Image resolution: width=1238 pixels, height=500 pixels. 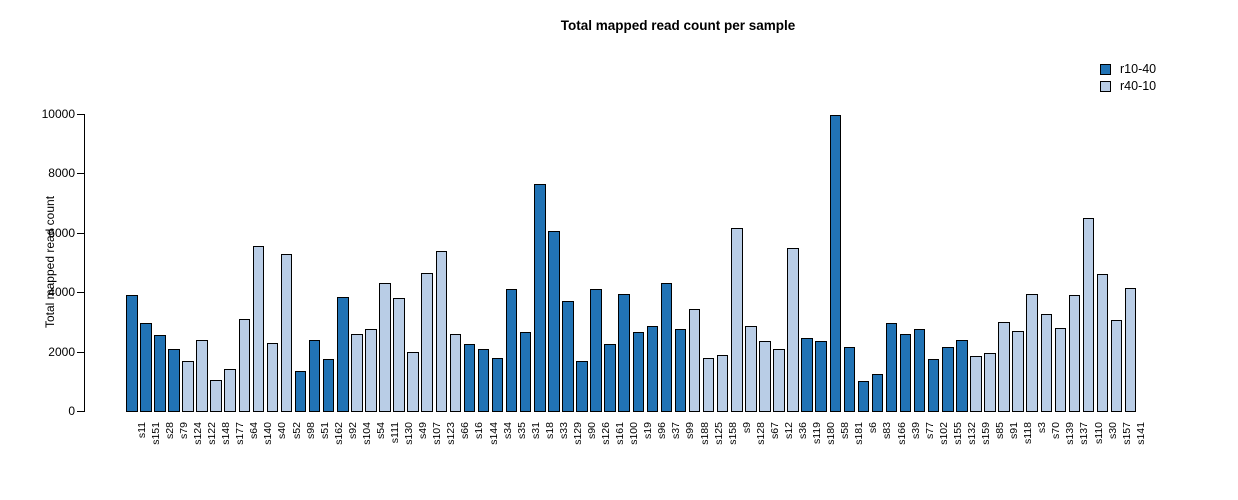 What do you see at coordinates (732, 433) in the screenshot?
I see `x-tick-label-text: s158` at bounding box center [732, 433].